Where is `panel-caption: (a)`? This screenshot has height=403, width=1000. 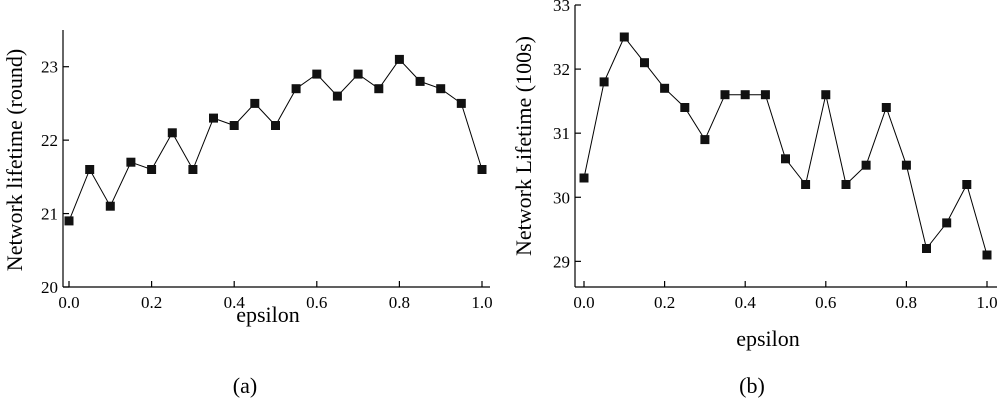
panel-caption: (a) is located at coordinates (245, 385).